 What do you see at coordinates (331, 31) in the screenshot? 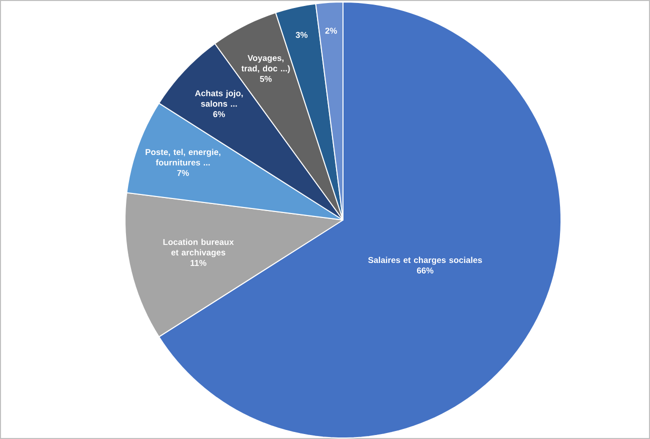
I see `data-label: 2%` at bounding box center [331, 31].